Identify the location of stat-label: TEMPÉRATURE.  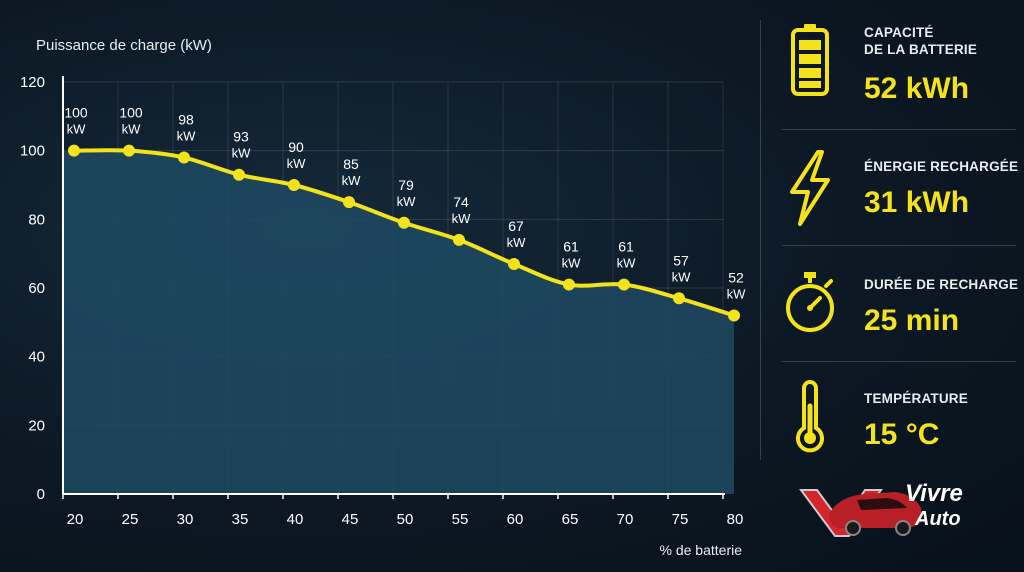
(916, 398).